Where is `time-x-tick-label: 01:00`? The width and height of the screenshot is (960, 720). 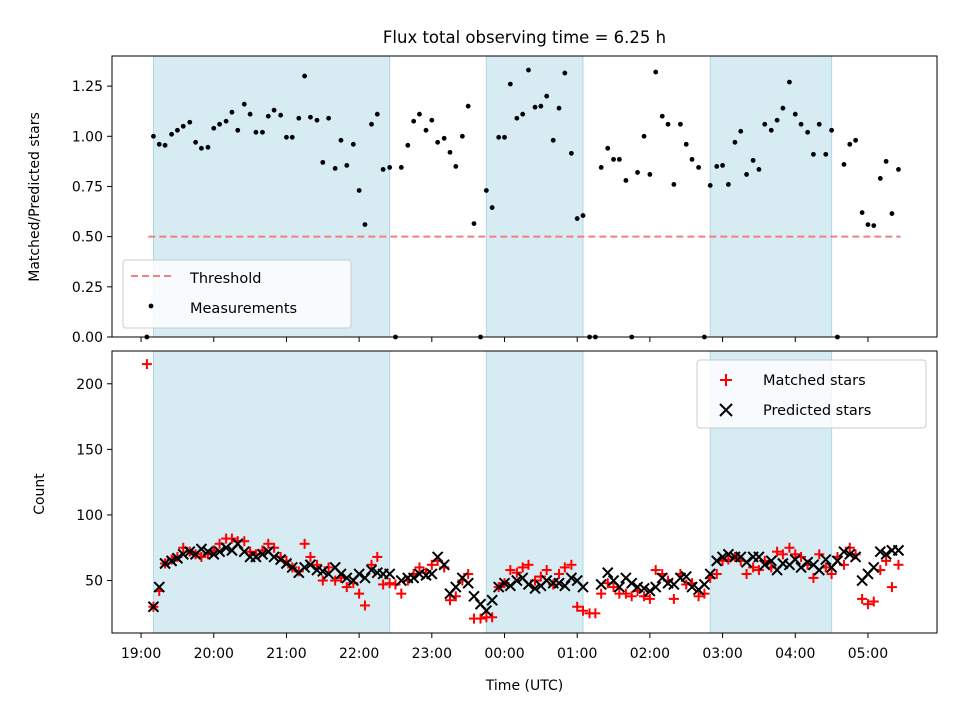 time-x-tick-label: 01:00 is located at coordinates (577, 654).